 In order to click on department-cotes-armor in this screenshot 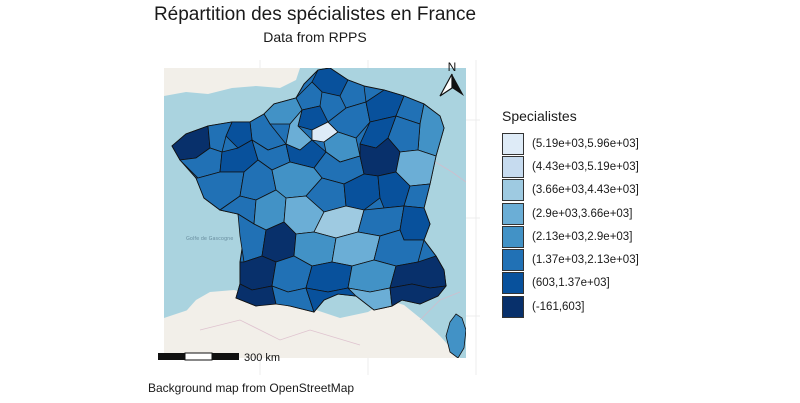, I will do `click(220, 137)`.